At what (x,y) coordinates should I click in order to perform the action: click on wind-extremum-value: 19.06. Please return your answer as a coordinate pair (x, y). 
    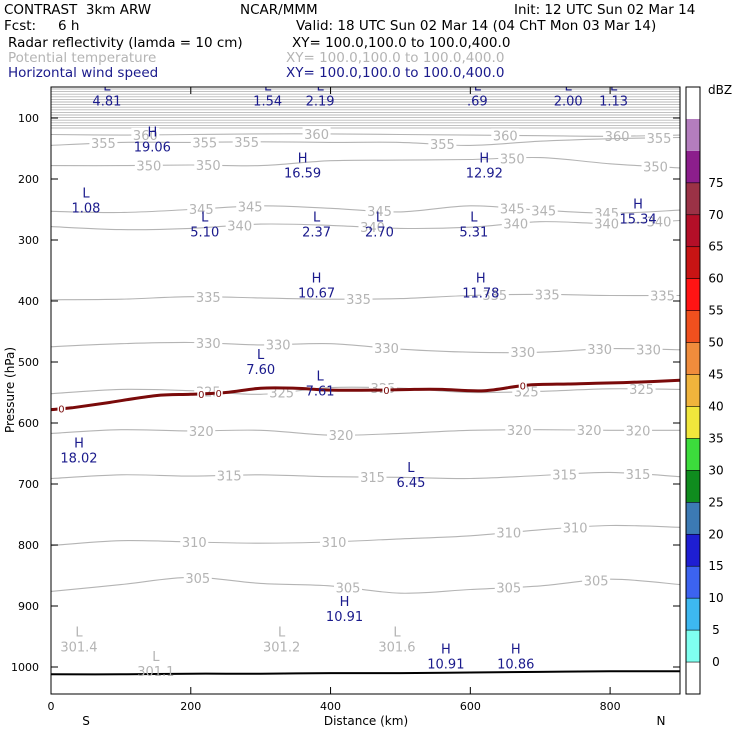
    Looking at the image, I should click on (152, 147).